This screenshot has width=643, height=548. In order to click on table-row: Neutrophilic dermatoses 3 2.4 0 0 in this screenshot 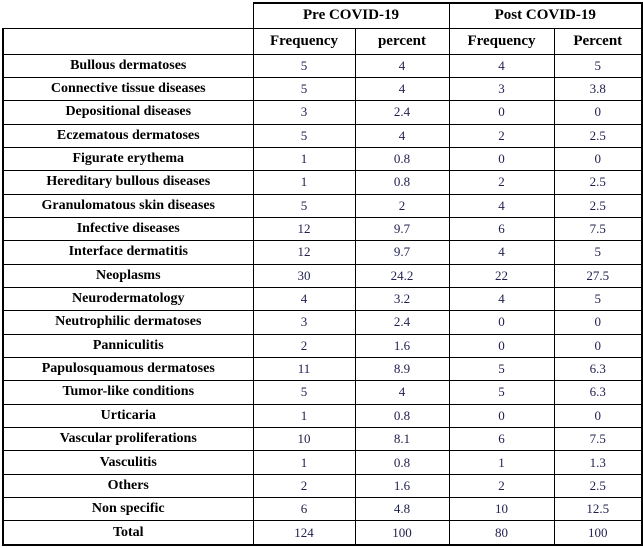, I will do `click(322, 322)`.